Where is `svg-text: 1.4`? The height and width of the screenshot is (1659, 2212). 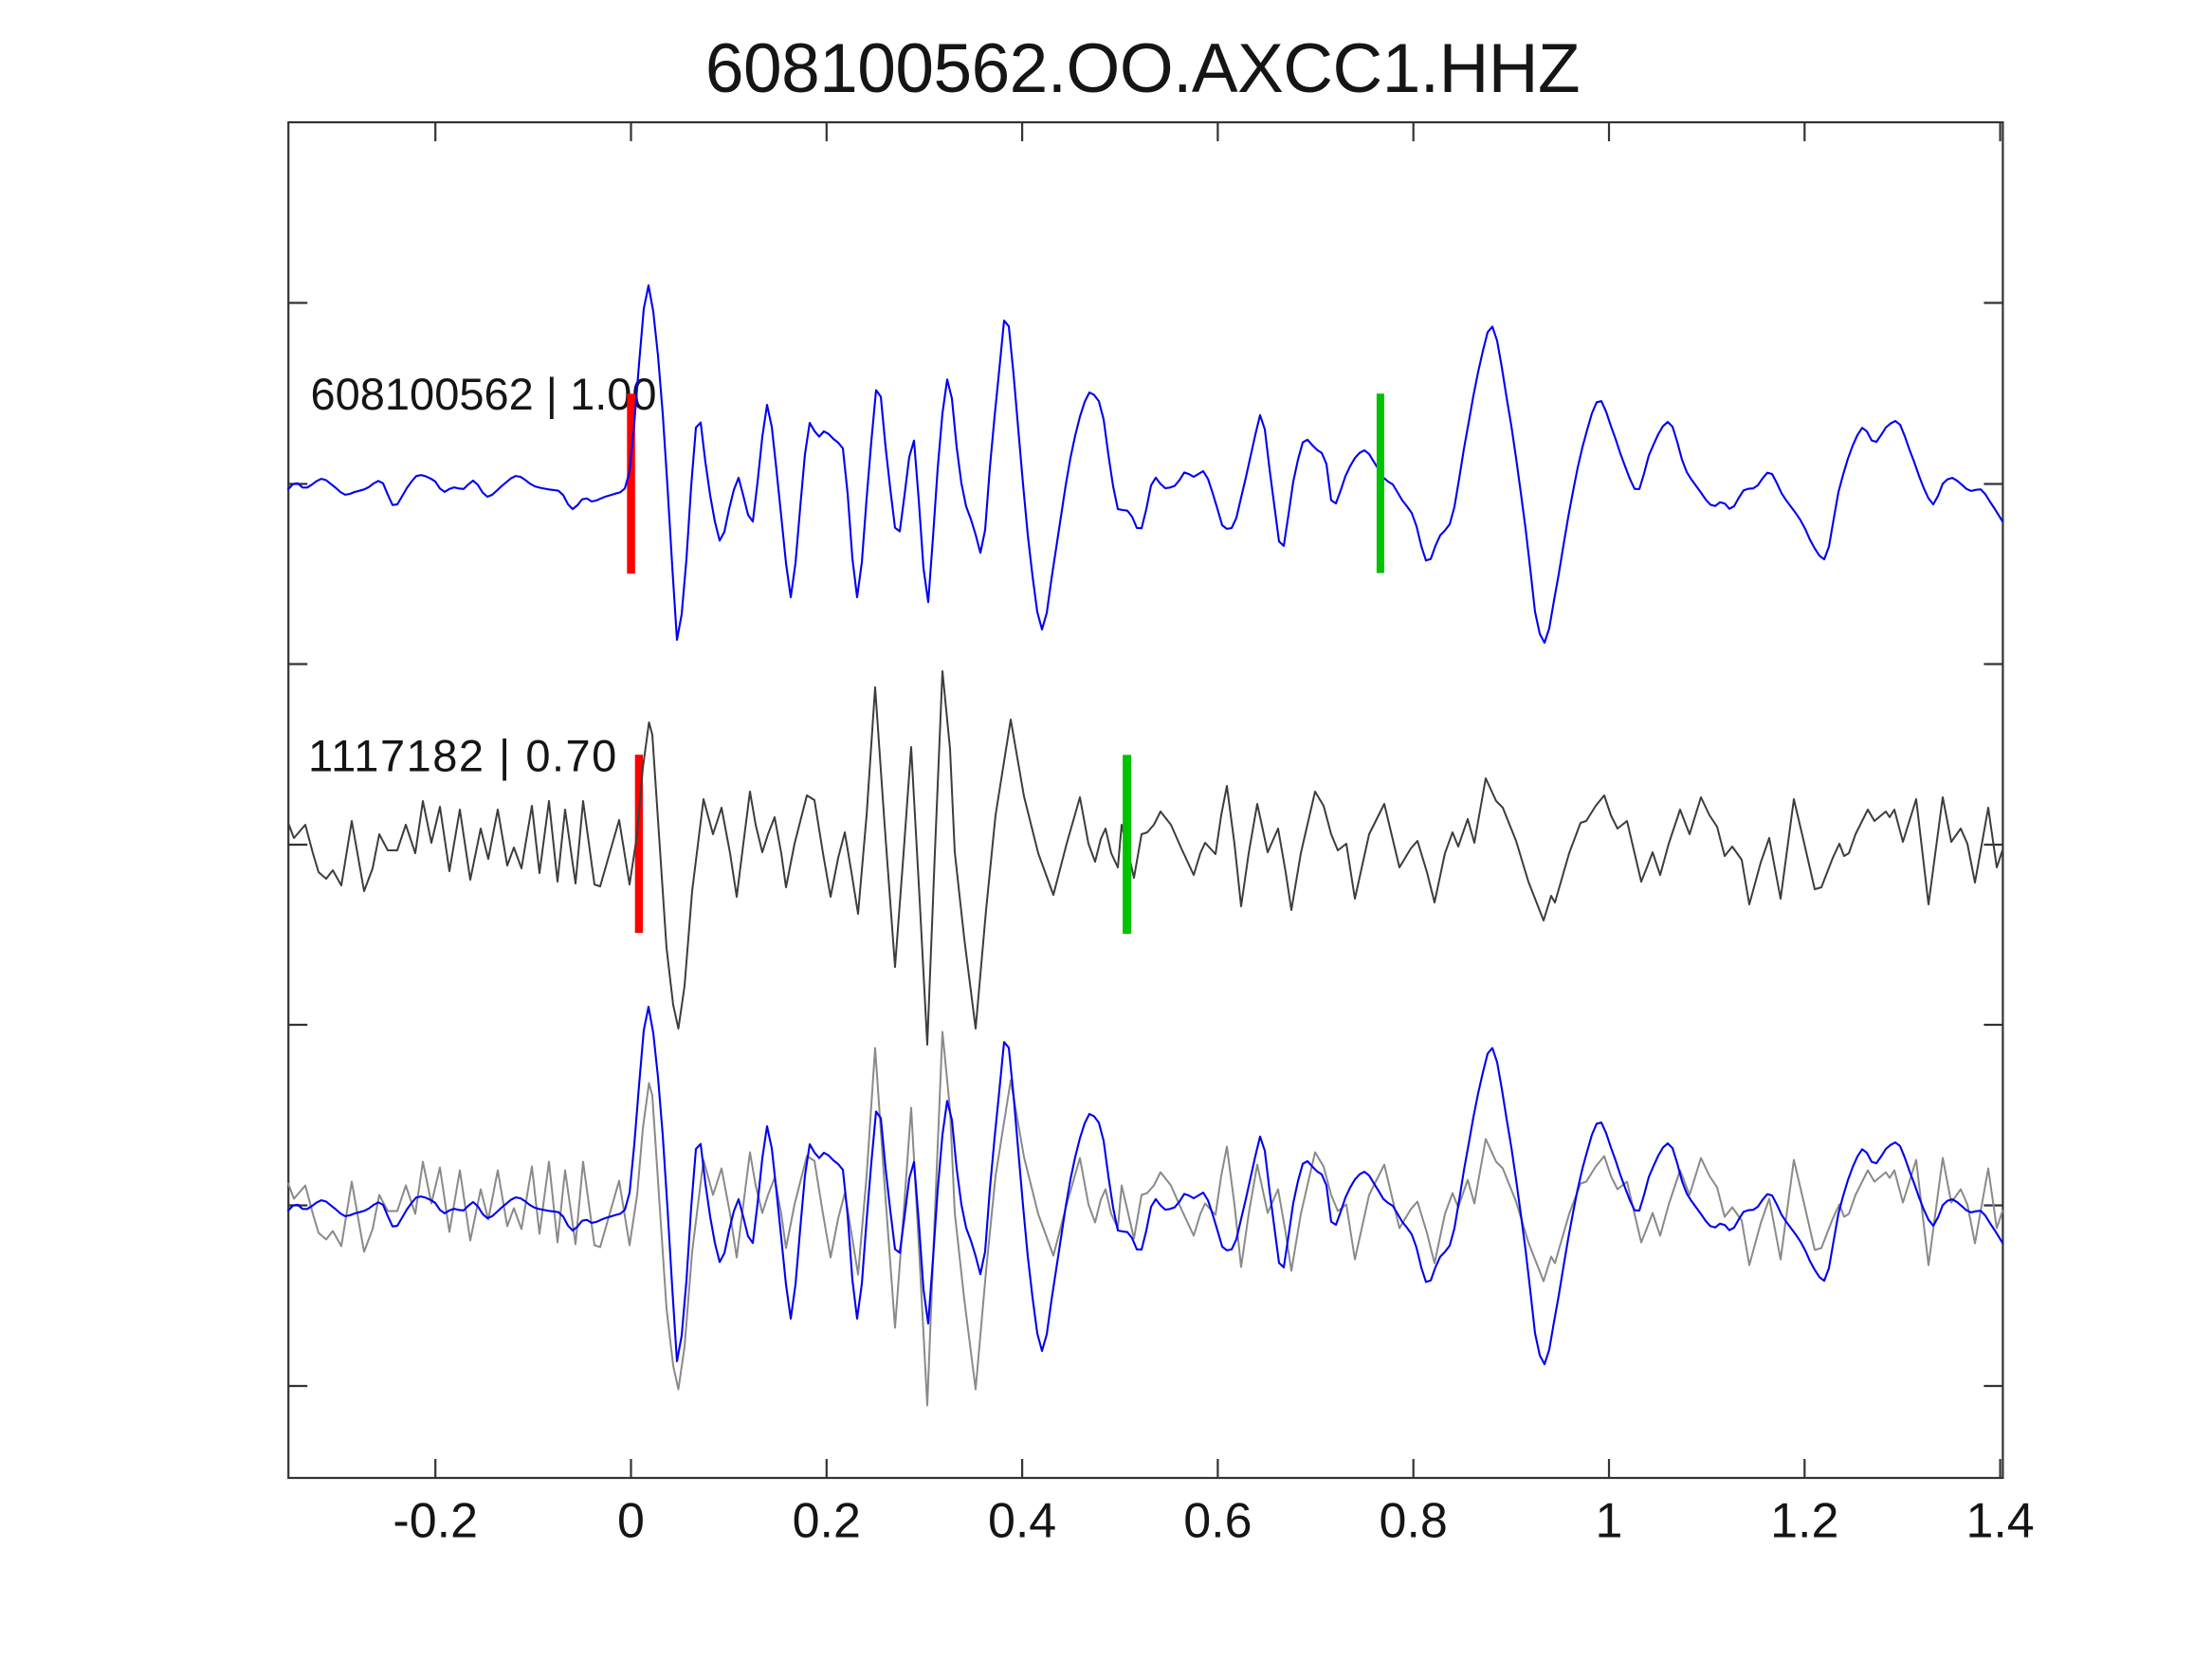
svg-text: 1.4 is located at coordinates (1999, 1521).